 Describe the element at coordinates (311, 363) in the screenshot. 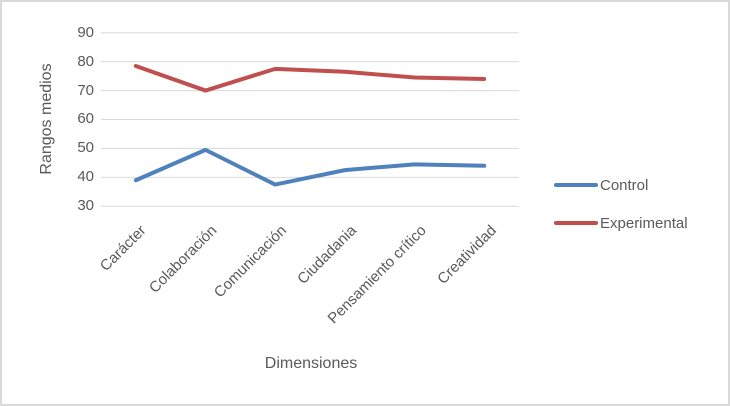

I see `x-axis-title: Dimensiones` at that location.